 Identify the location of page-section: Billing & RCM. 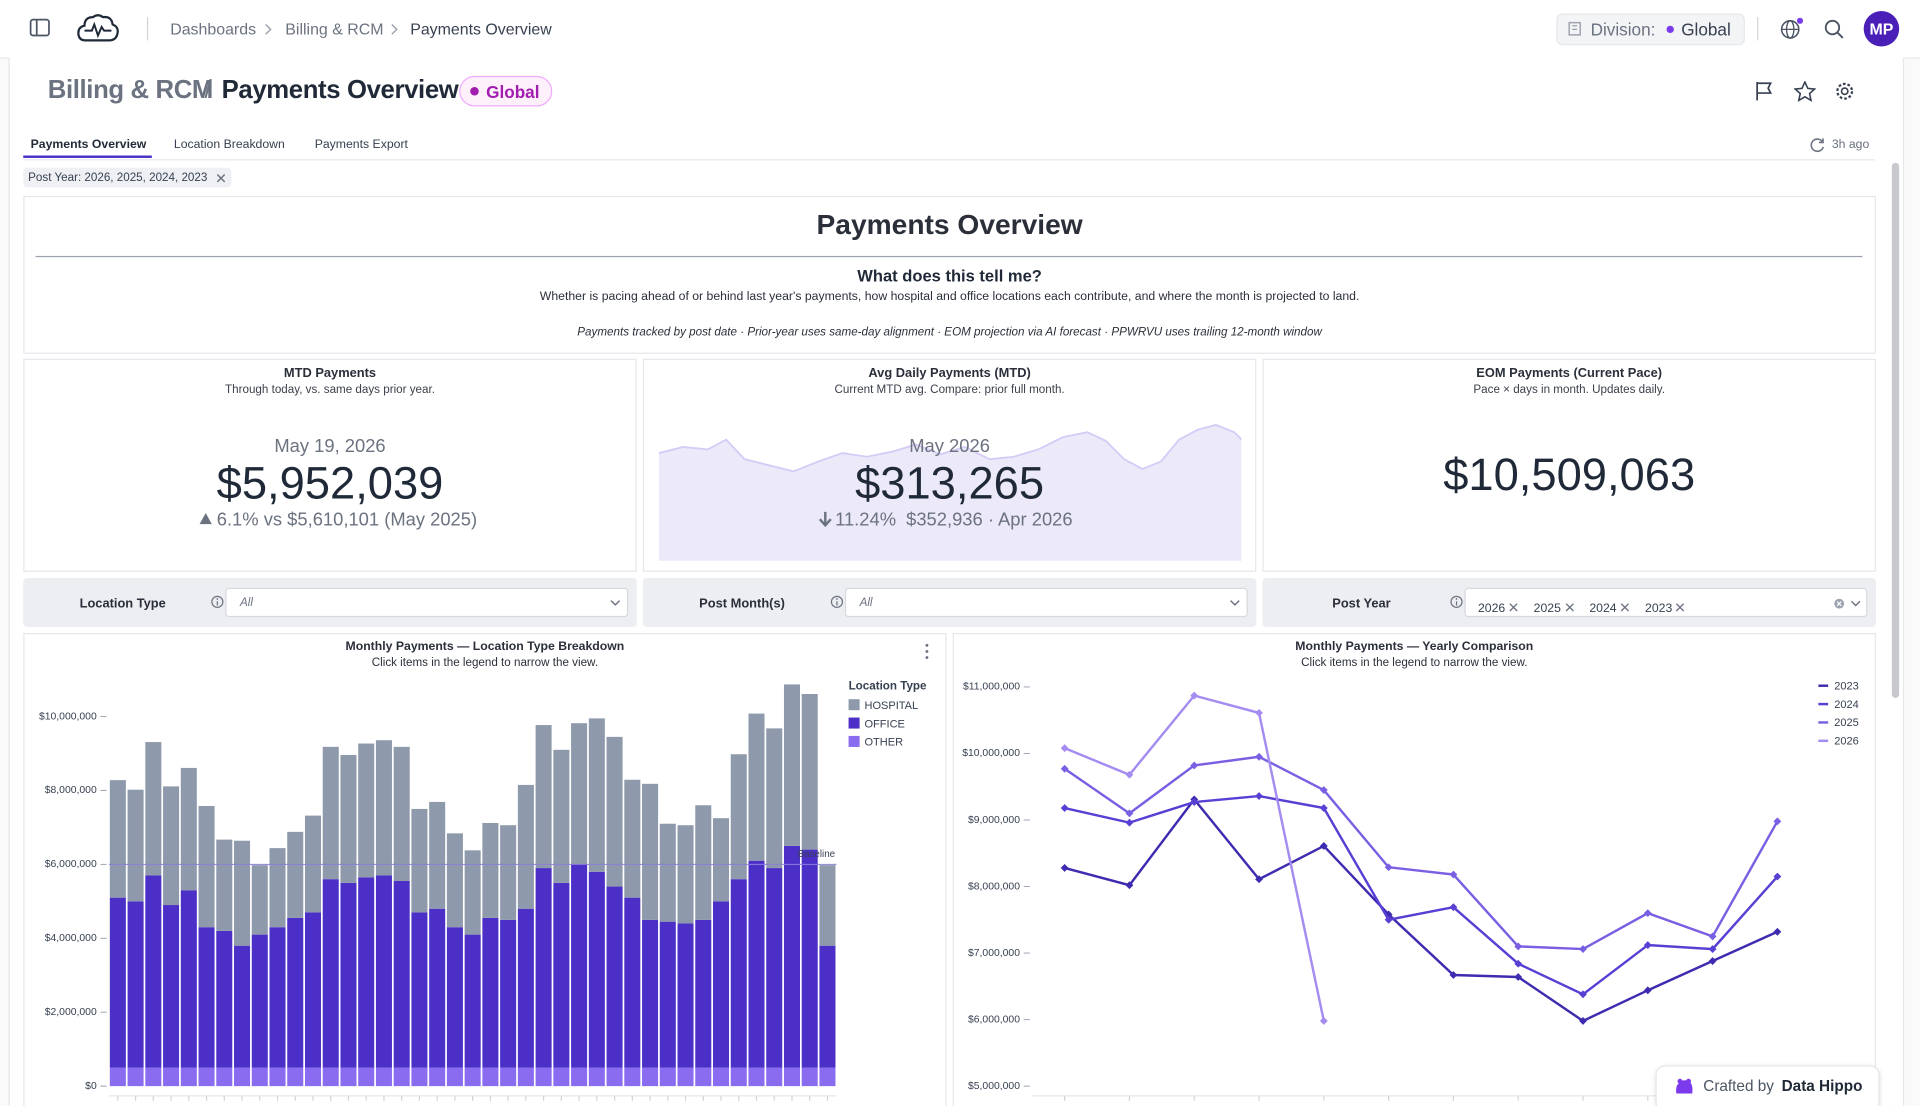
(130, 90).